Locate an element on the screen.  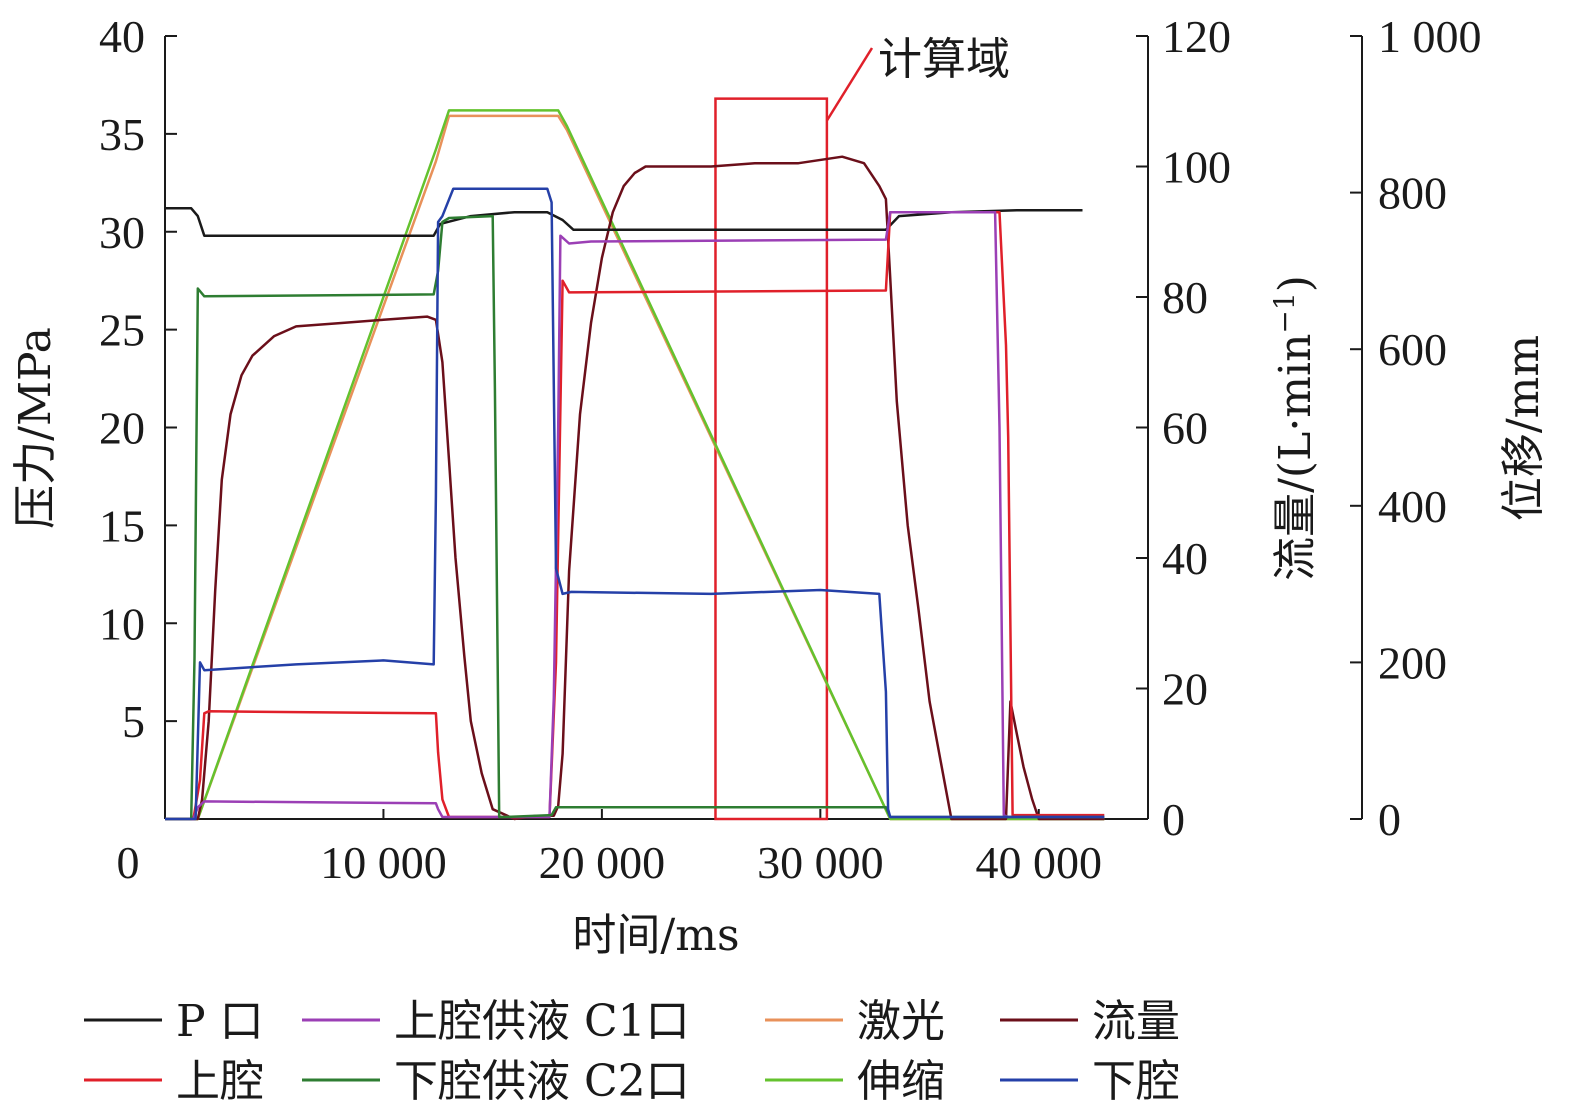
y2-tick-label: 60 is located at coordinates (1185, 428).